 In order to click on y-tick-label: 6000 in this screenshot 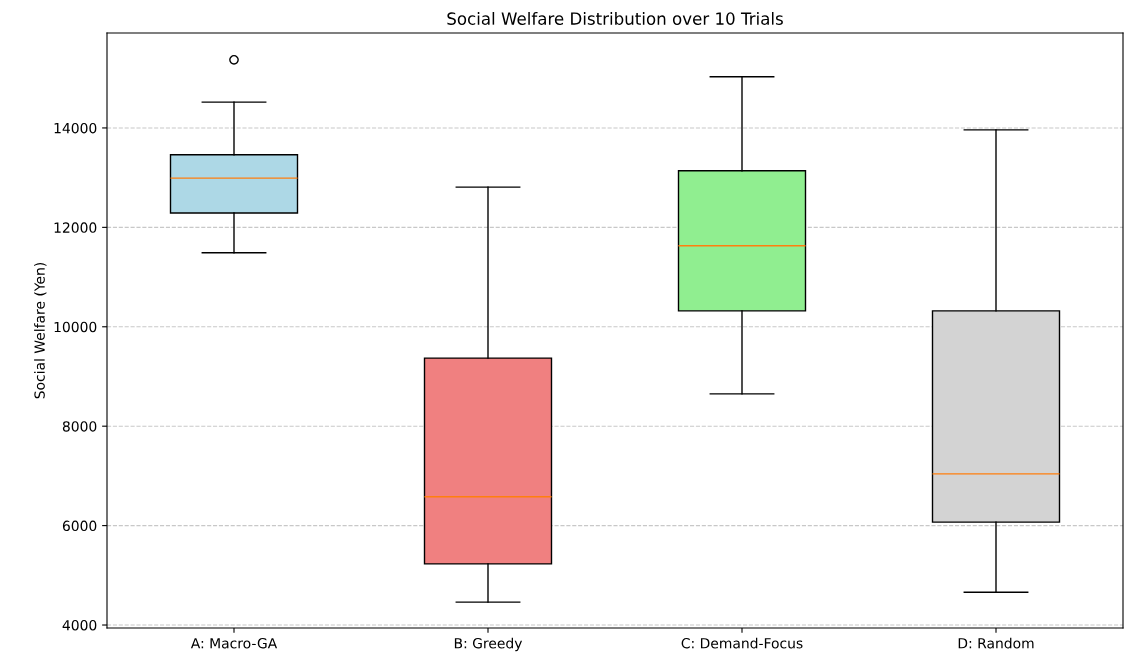, I will do `click(79, 526)`.